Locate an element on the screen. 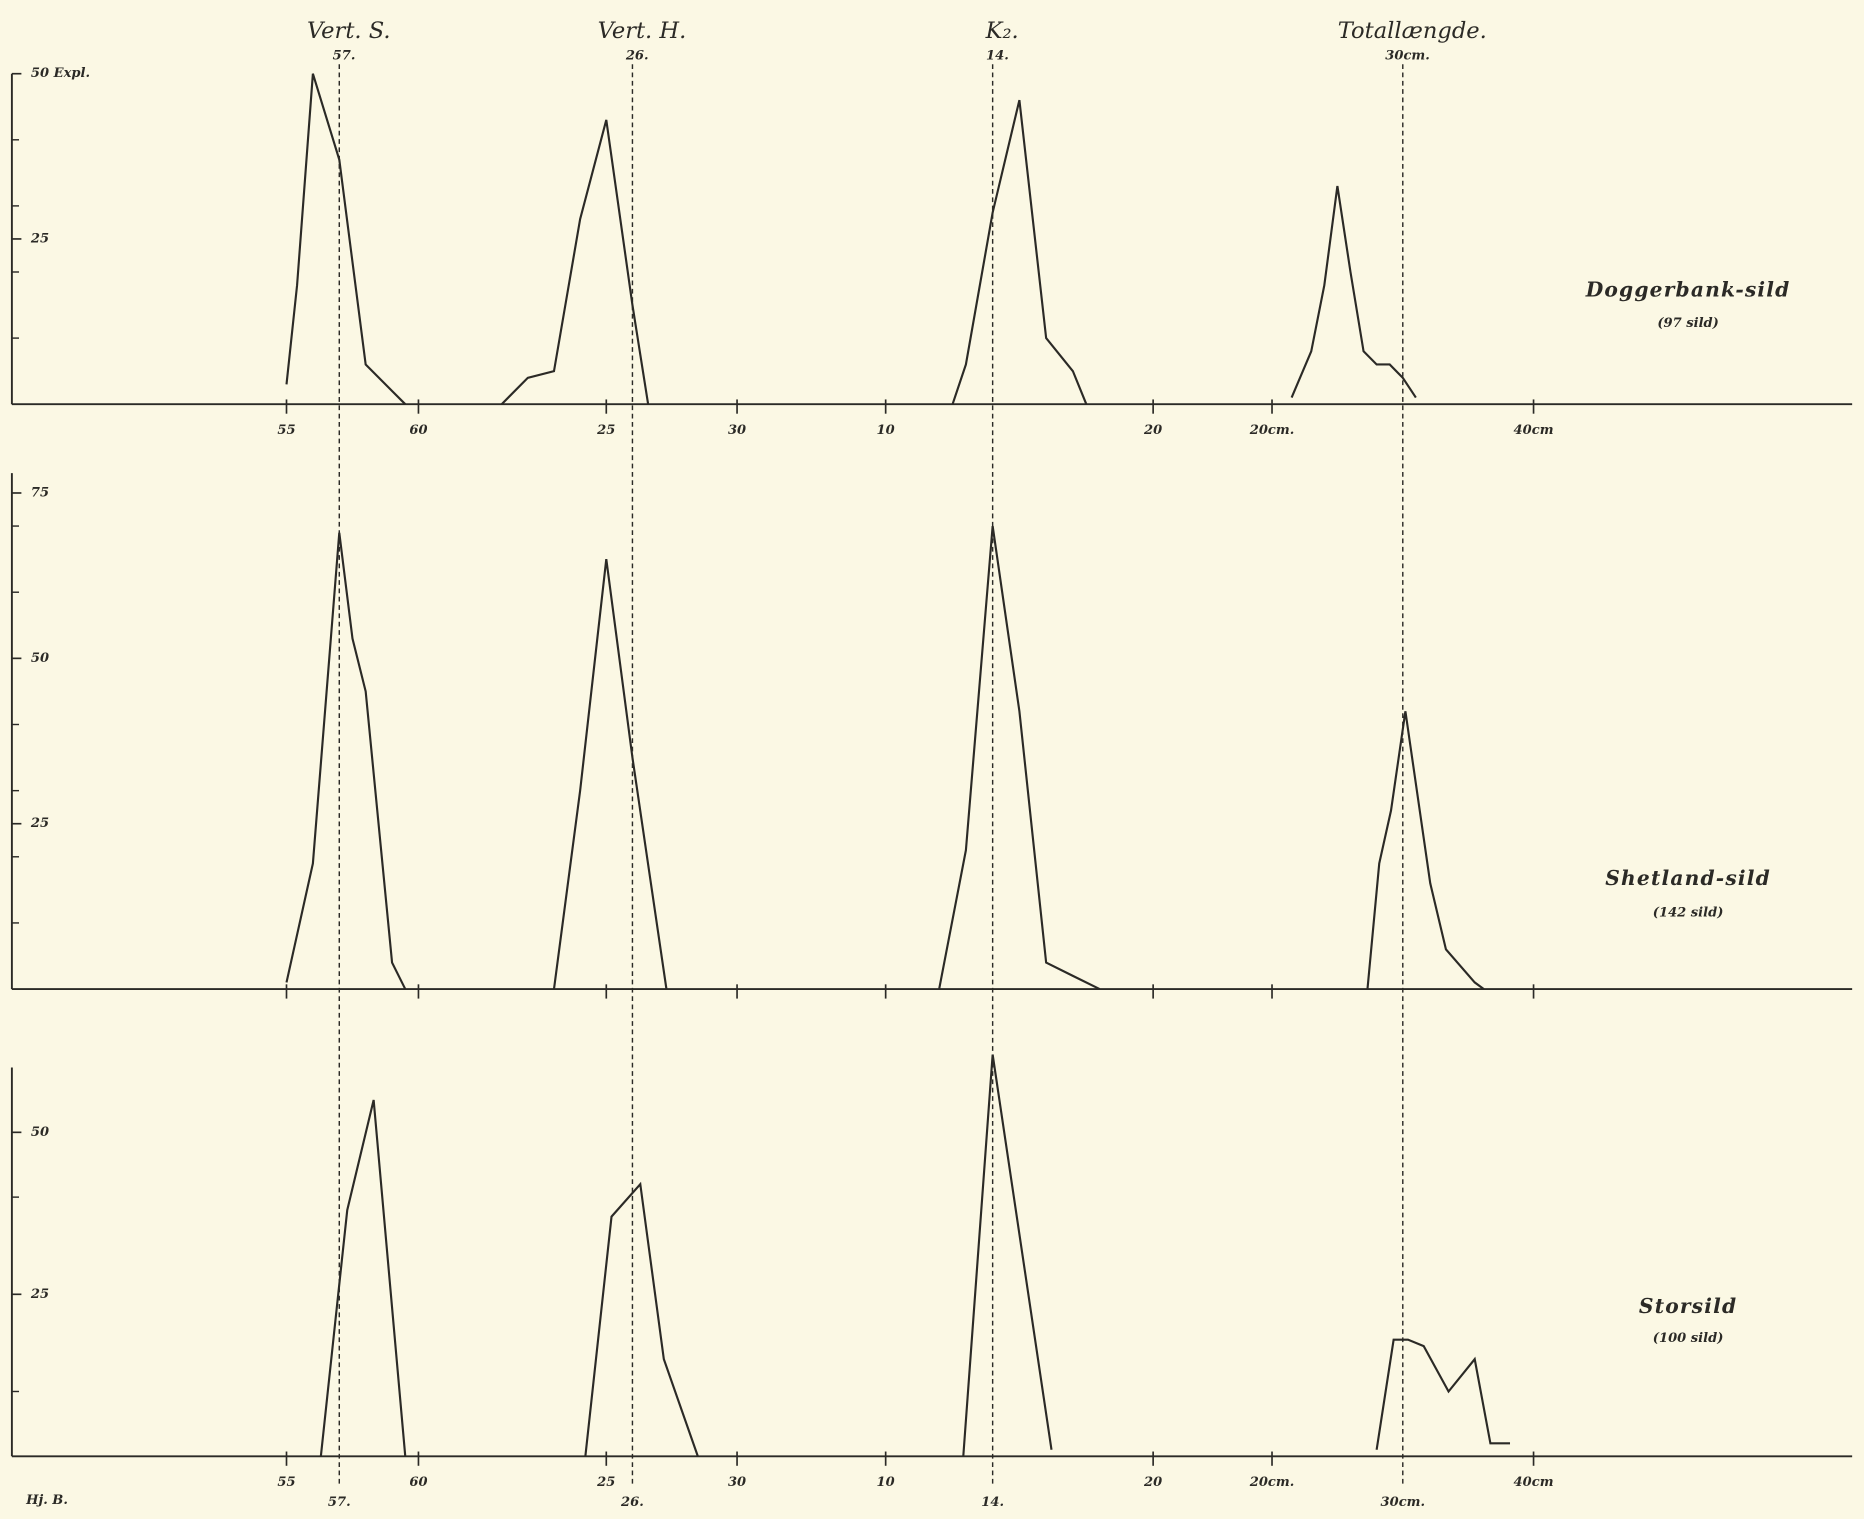 This screenshot has height=1519, width=1864. column-title: Vert. S. is located at coordinates (349, 31).